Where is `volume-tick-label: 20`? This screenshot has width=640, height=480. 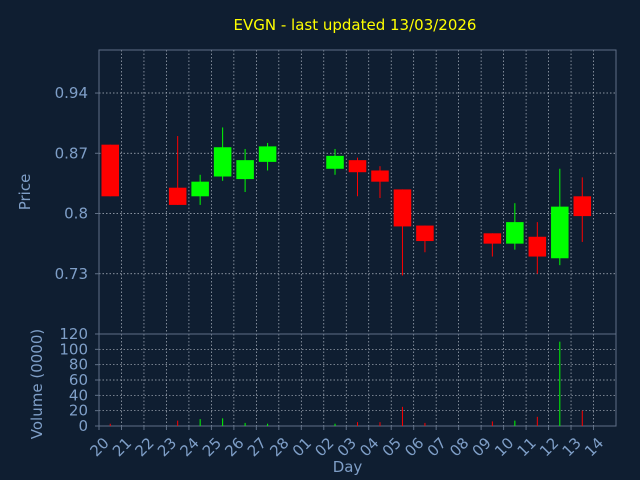
volume-tick-label: 20 is located at coordinates (78, 411).